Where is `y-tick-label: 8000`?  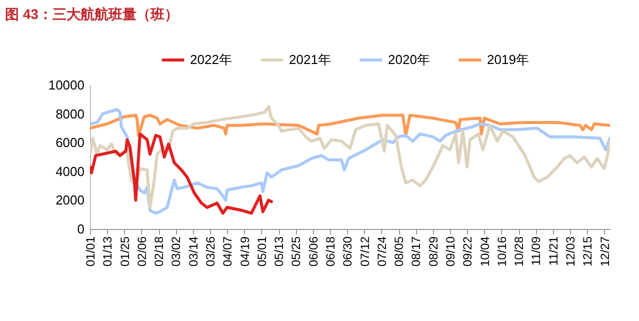
y-tick-label: 8000 is located at coordinates (70, 114).